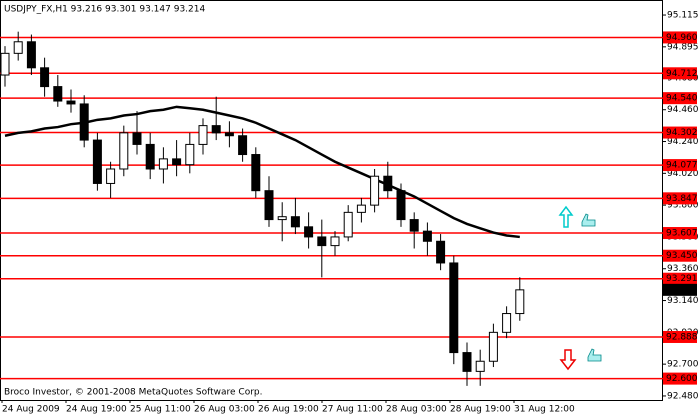 The height and width of the screenshot is (417, 698). Describe the element at coordinates (104, 10) in the screenshot. I see `chart-title: USDJPY_FX,H1 93.216 93.301 93.147 93.214` at that location.